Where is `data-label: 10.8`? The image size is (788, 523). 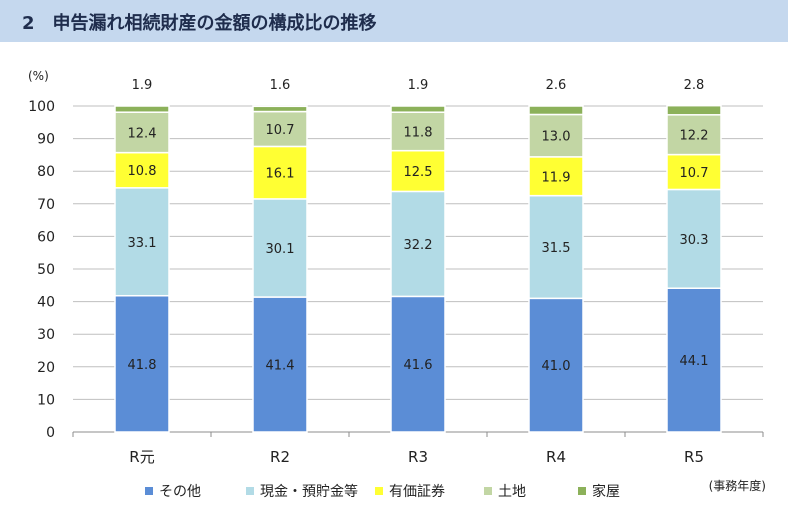 data-label: 10.8 is located at coordinates (142, 171).